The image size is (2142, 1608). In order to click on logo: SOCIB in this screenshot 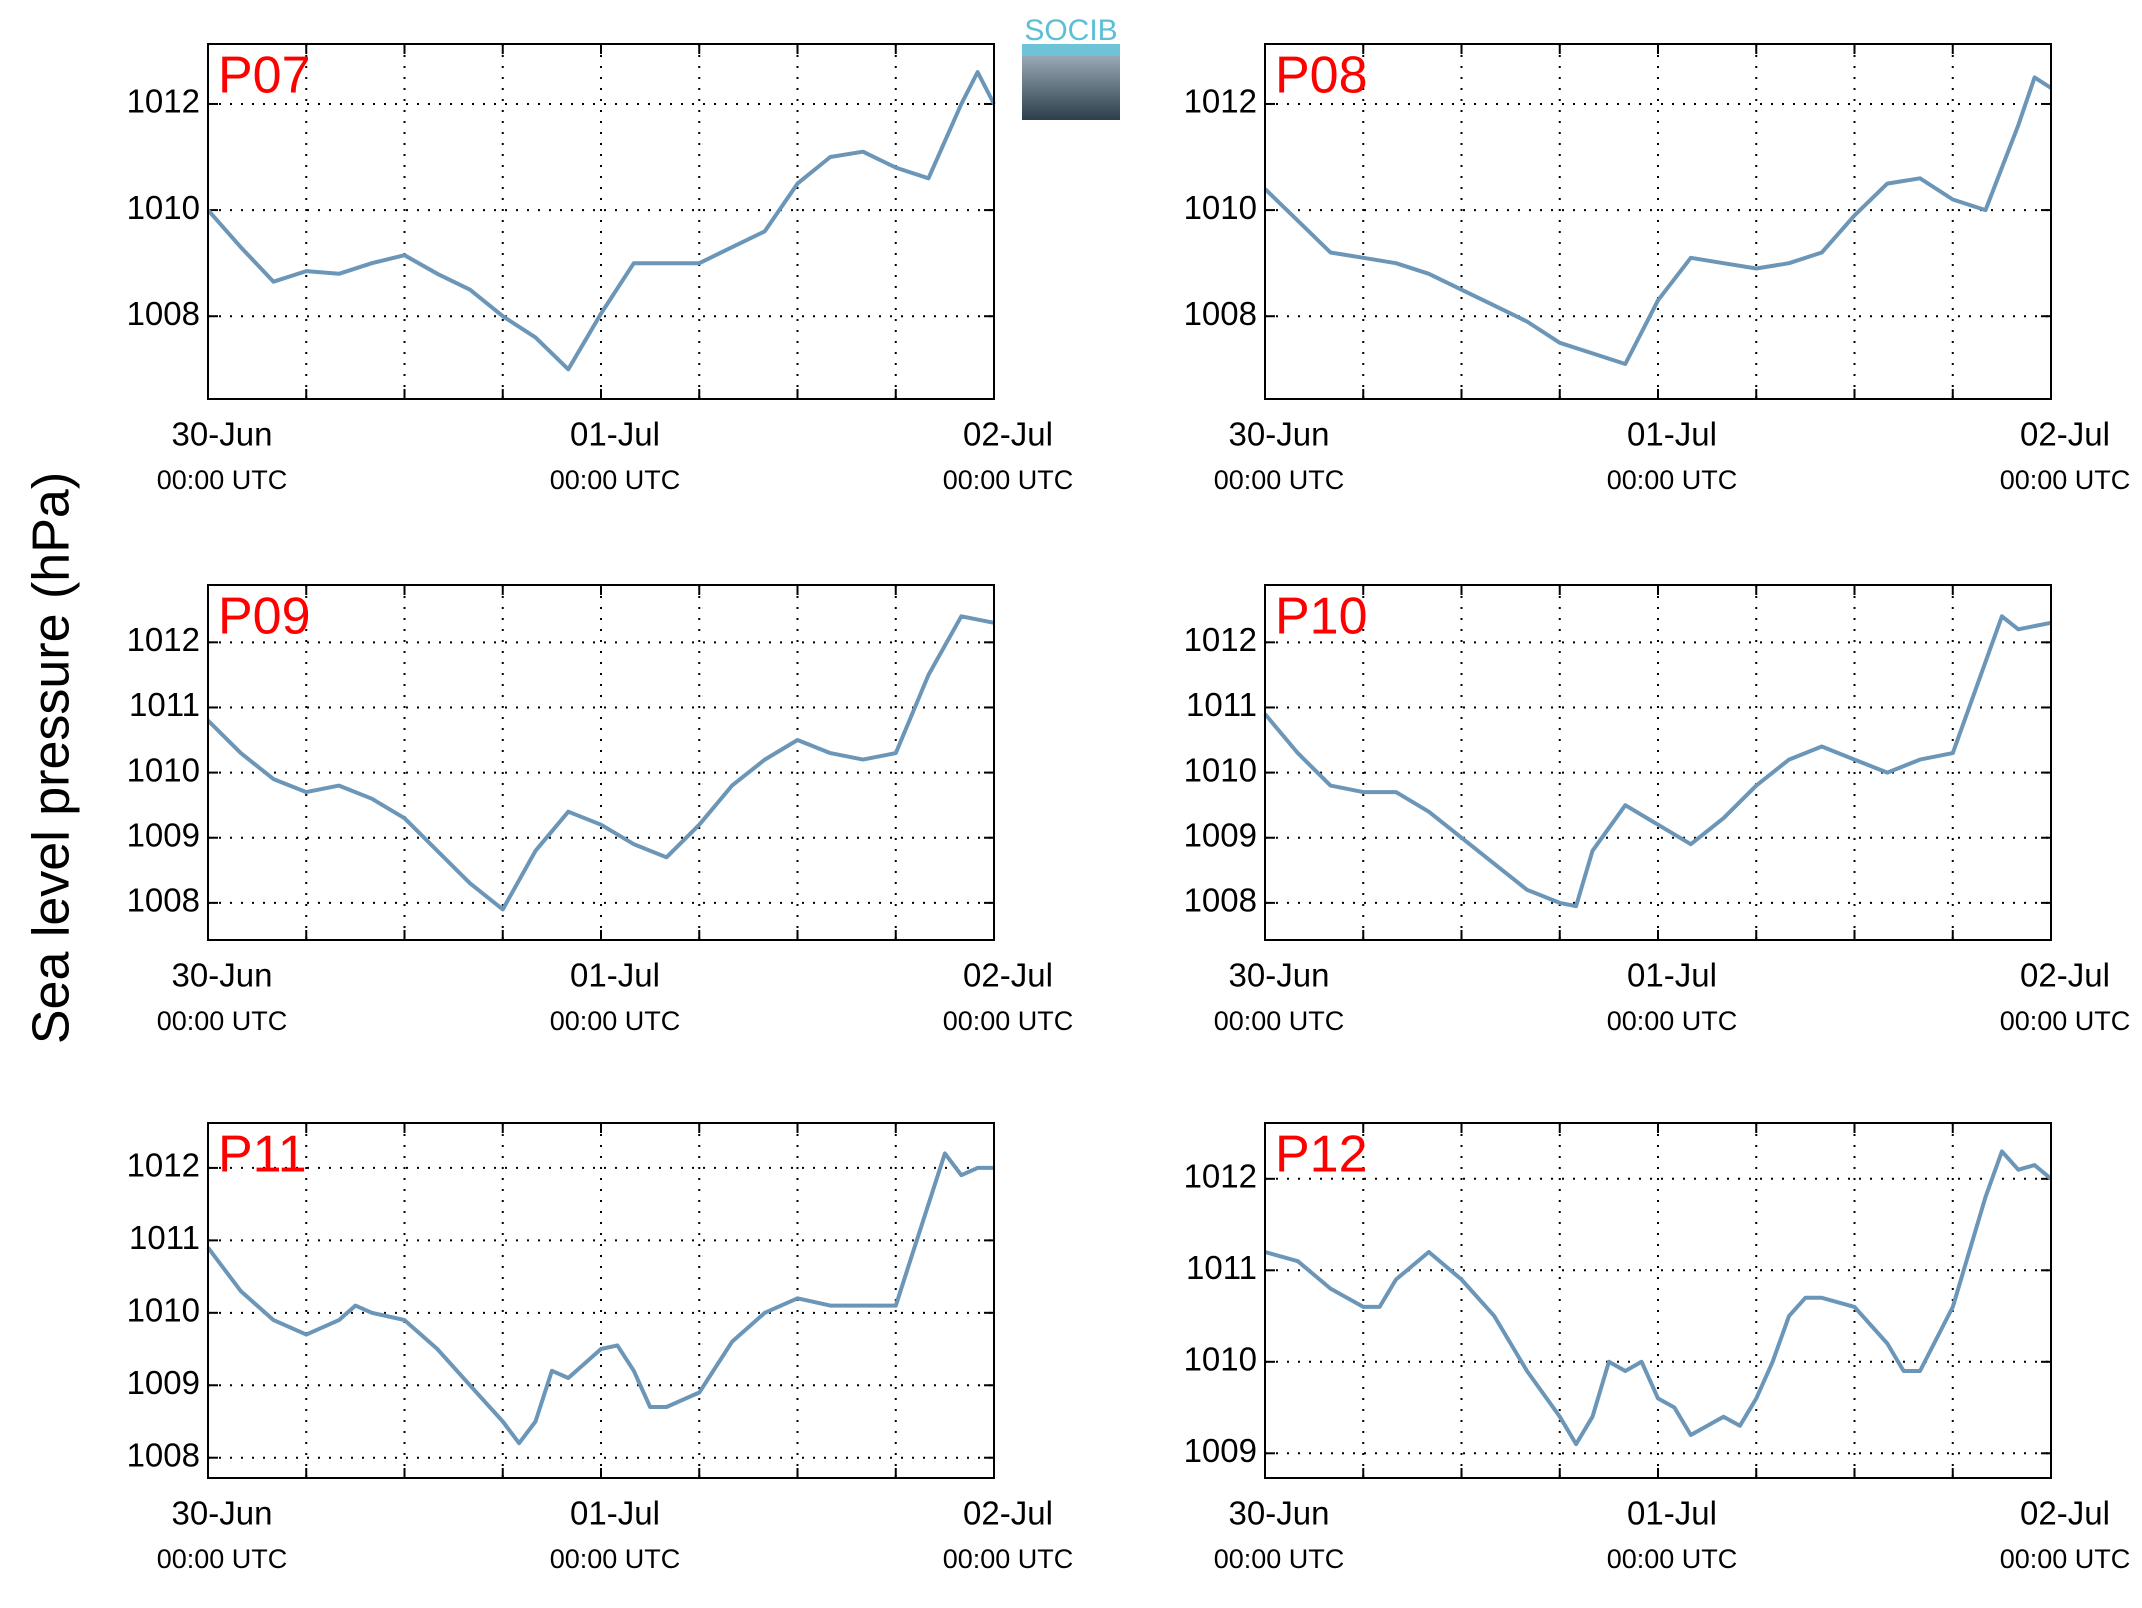, I will do `click(1071, 67)`.